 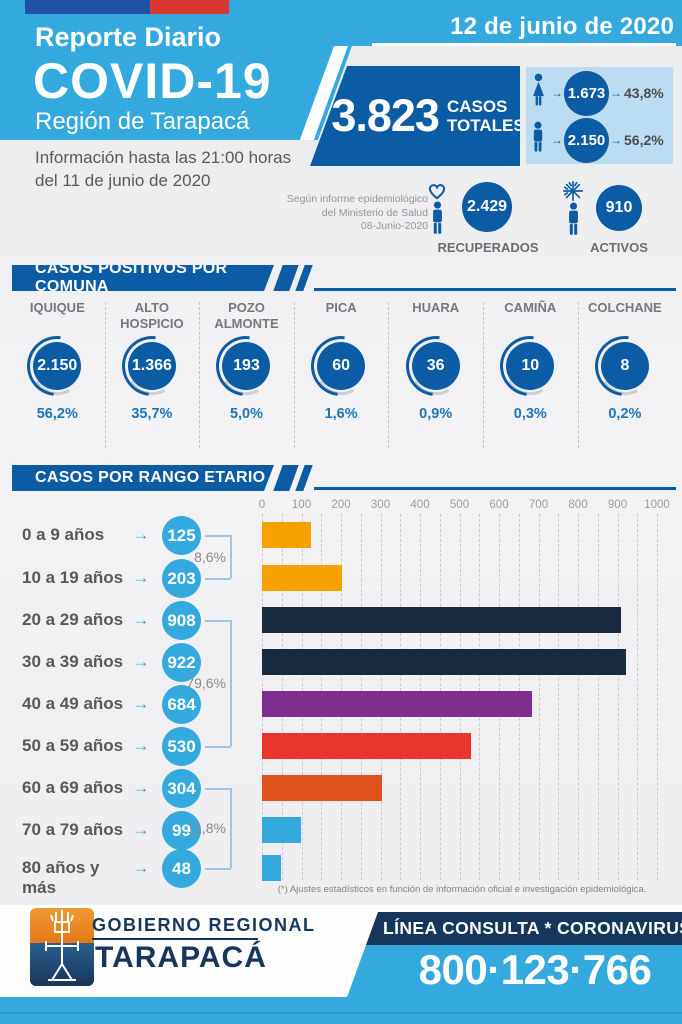 What do you see at coordinates (586, 140) in the screenshot?
I see `male-count-circle: 2.150` at bounding box center [586, 140].